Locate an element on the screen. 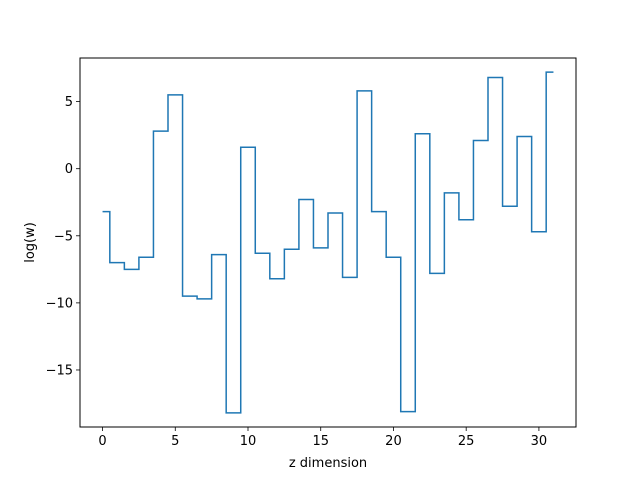  y-tick-label: −15 is located at coordinates (59, 370).